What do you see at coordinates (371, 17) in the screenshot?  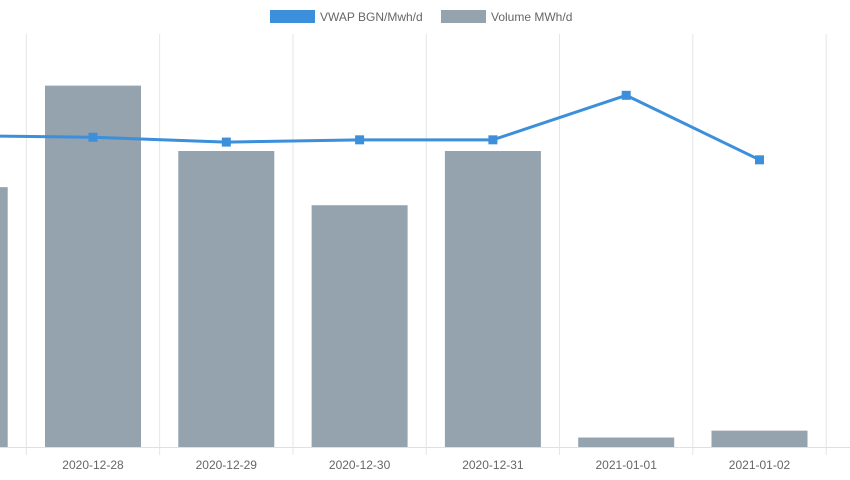 I see `legend-label: VWAP BGN/Mwh/d` at bounding box center [371, 17].